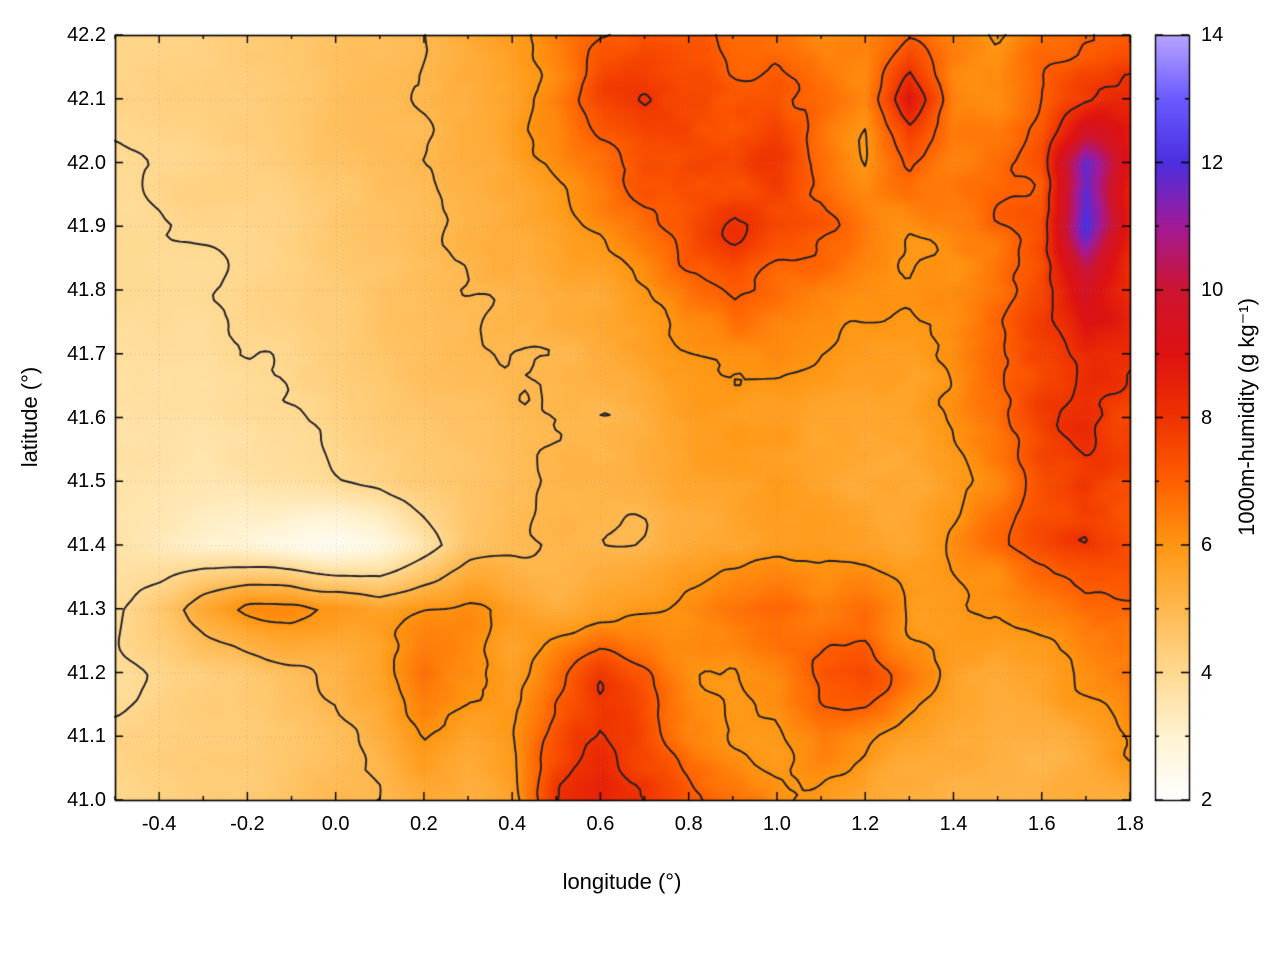  Describe the element at coordinates (1212, 162) in the screenshot. I see `colorbar-tick-label: 12` at that location.